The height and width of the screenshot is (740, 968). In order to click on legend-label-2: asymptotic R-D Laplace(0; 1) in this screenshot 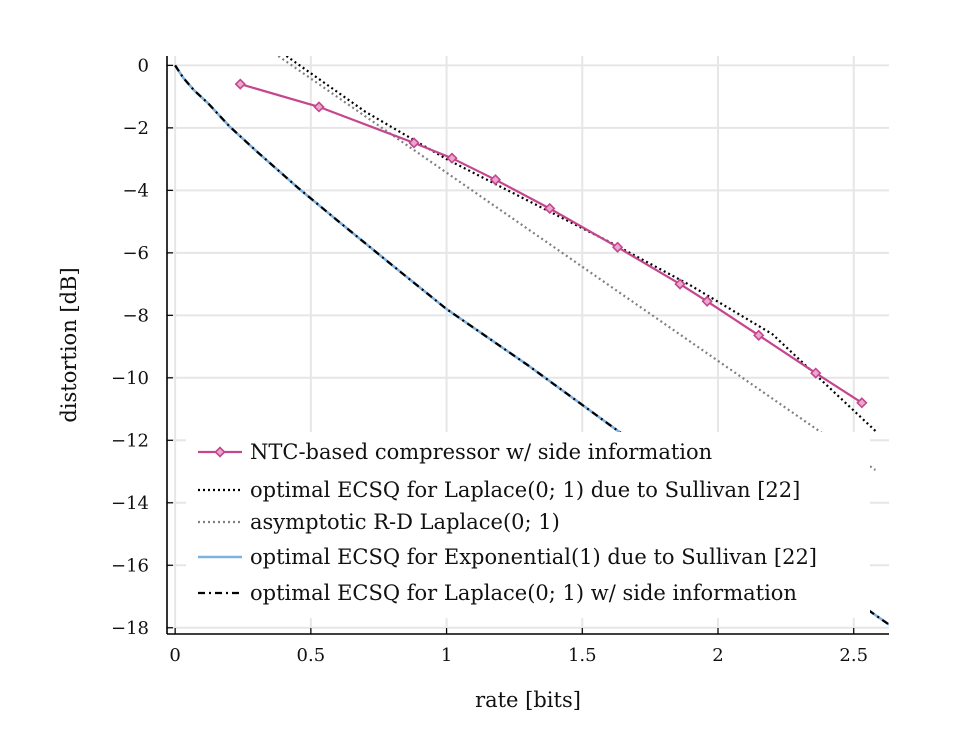, I will do `click(405, 522)`.